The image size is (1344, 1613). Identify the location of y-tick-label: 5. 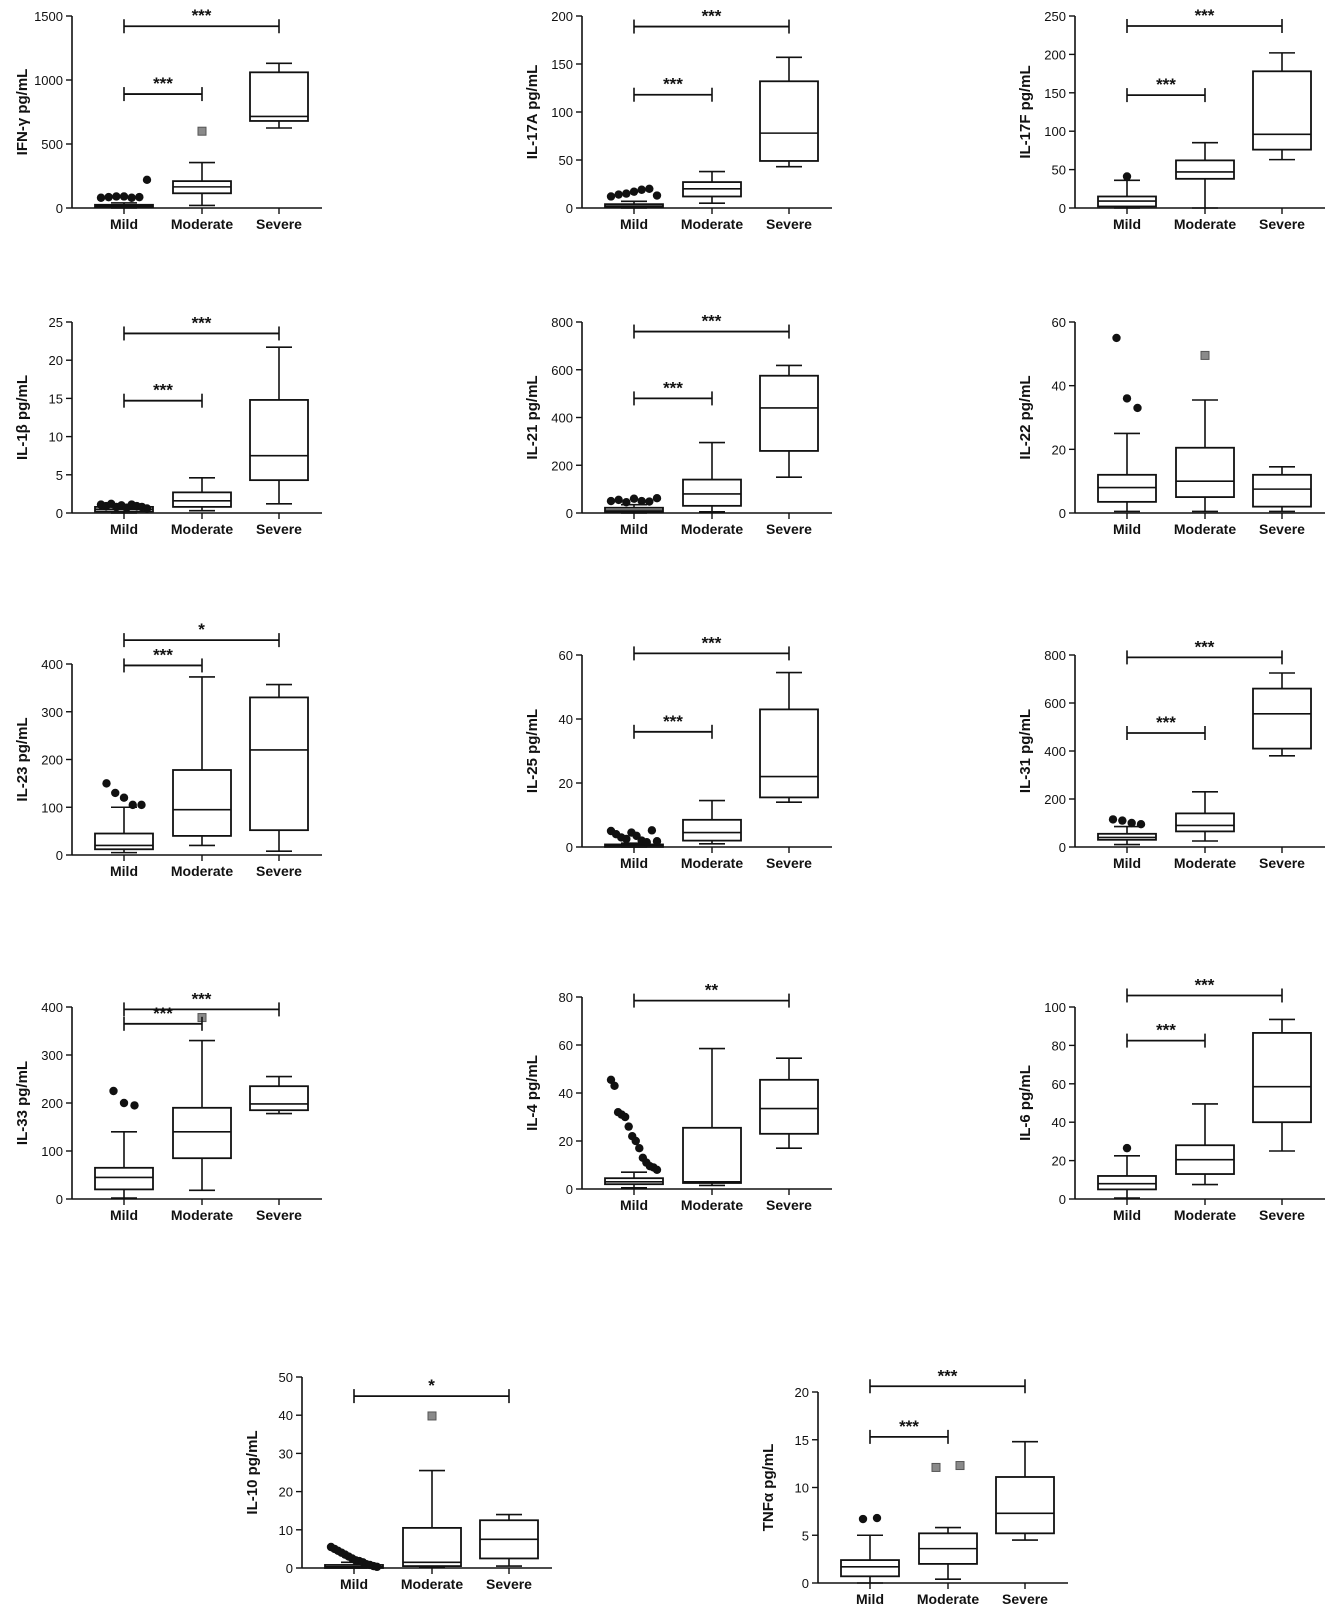
(805, 1535).